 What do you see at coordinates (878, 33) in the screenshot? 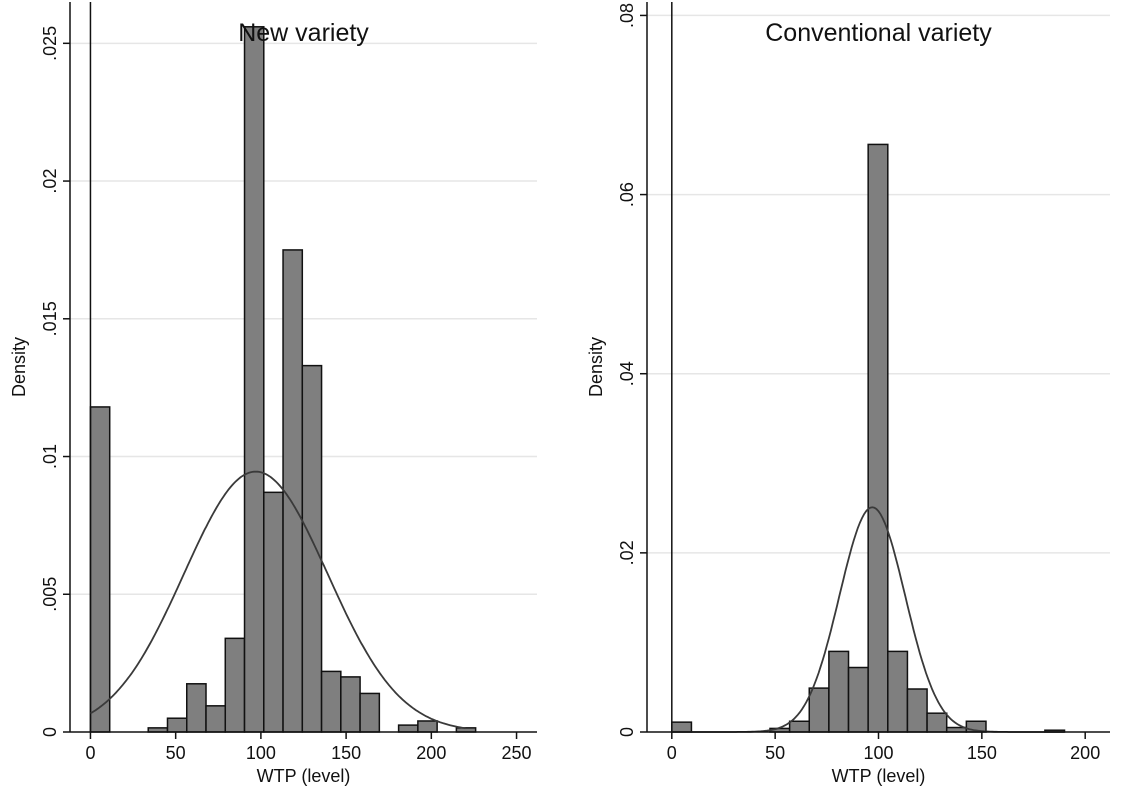
I see `chart-title: Conventional variety` at bounding box center [878, 33].